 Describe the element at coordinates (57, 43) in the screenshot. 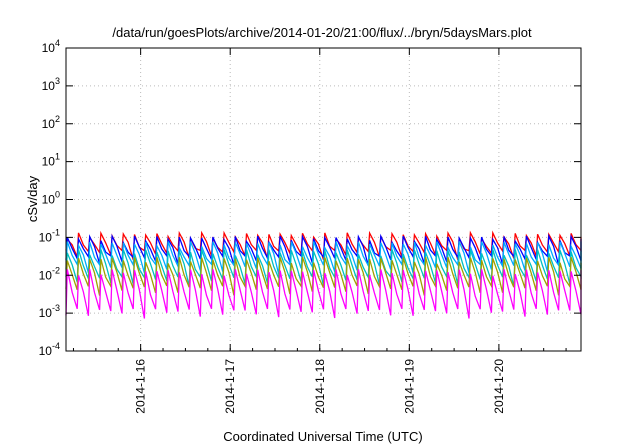

I see `y-tick-exponent: 4` at that location.